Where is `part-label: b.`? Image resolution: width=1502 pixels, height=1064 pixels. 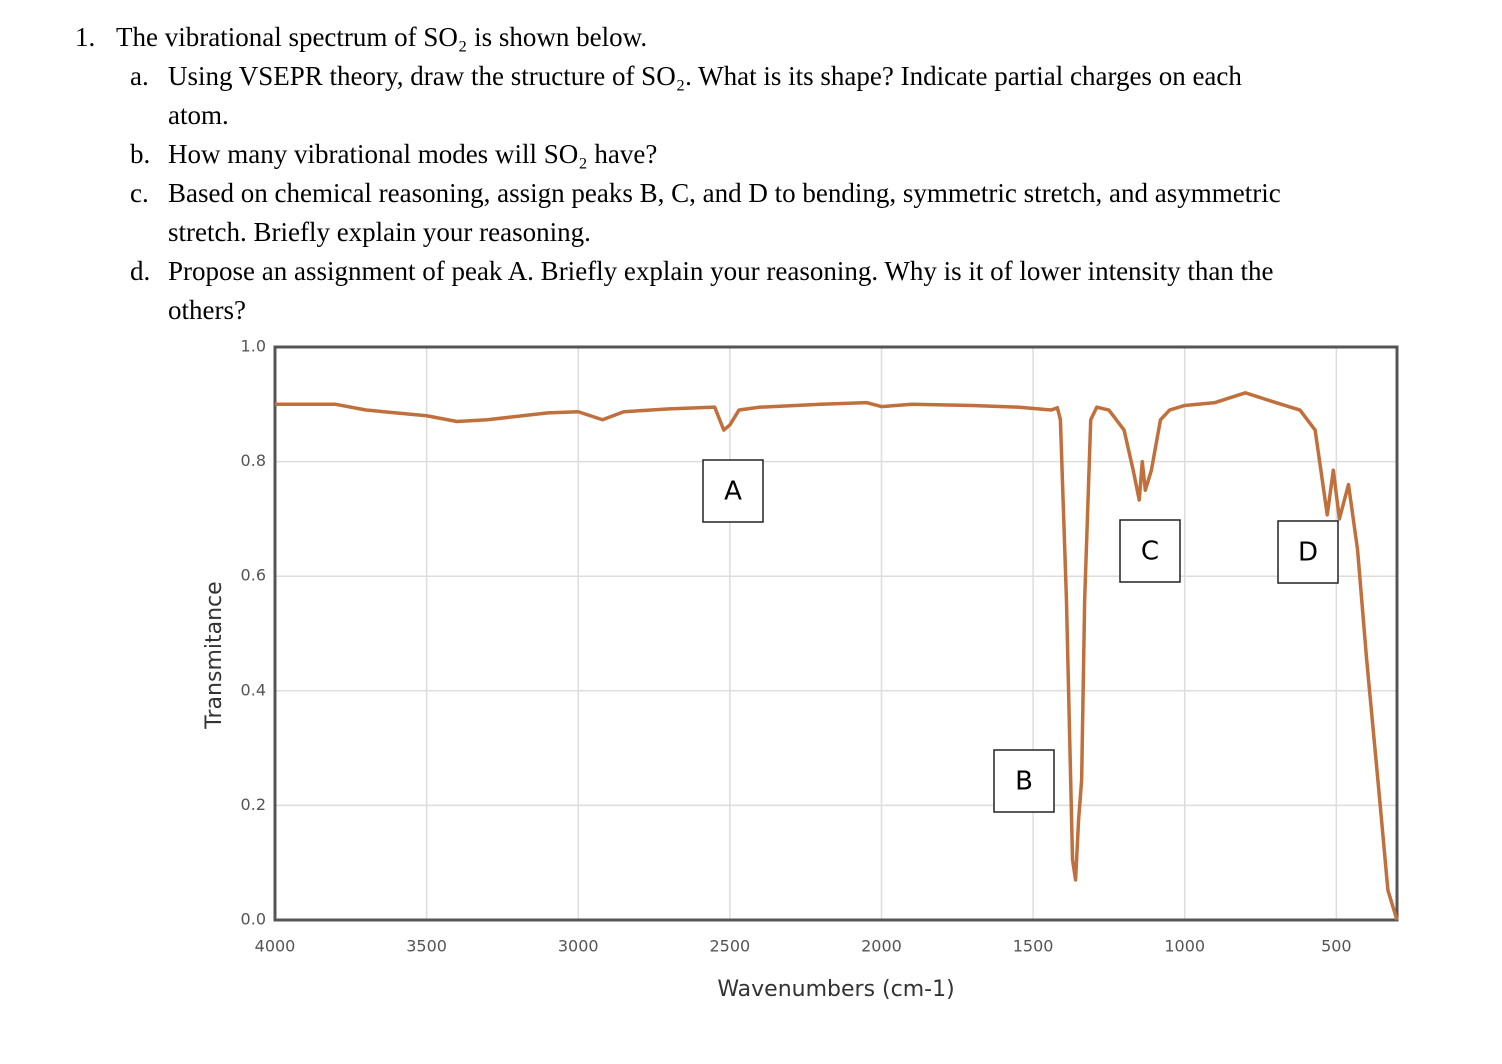
part-label: b. is located at coordinates (140, 154).